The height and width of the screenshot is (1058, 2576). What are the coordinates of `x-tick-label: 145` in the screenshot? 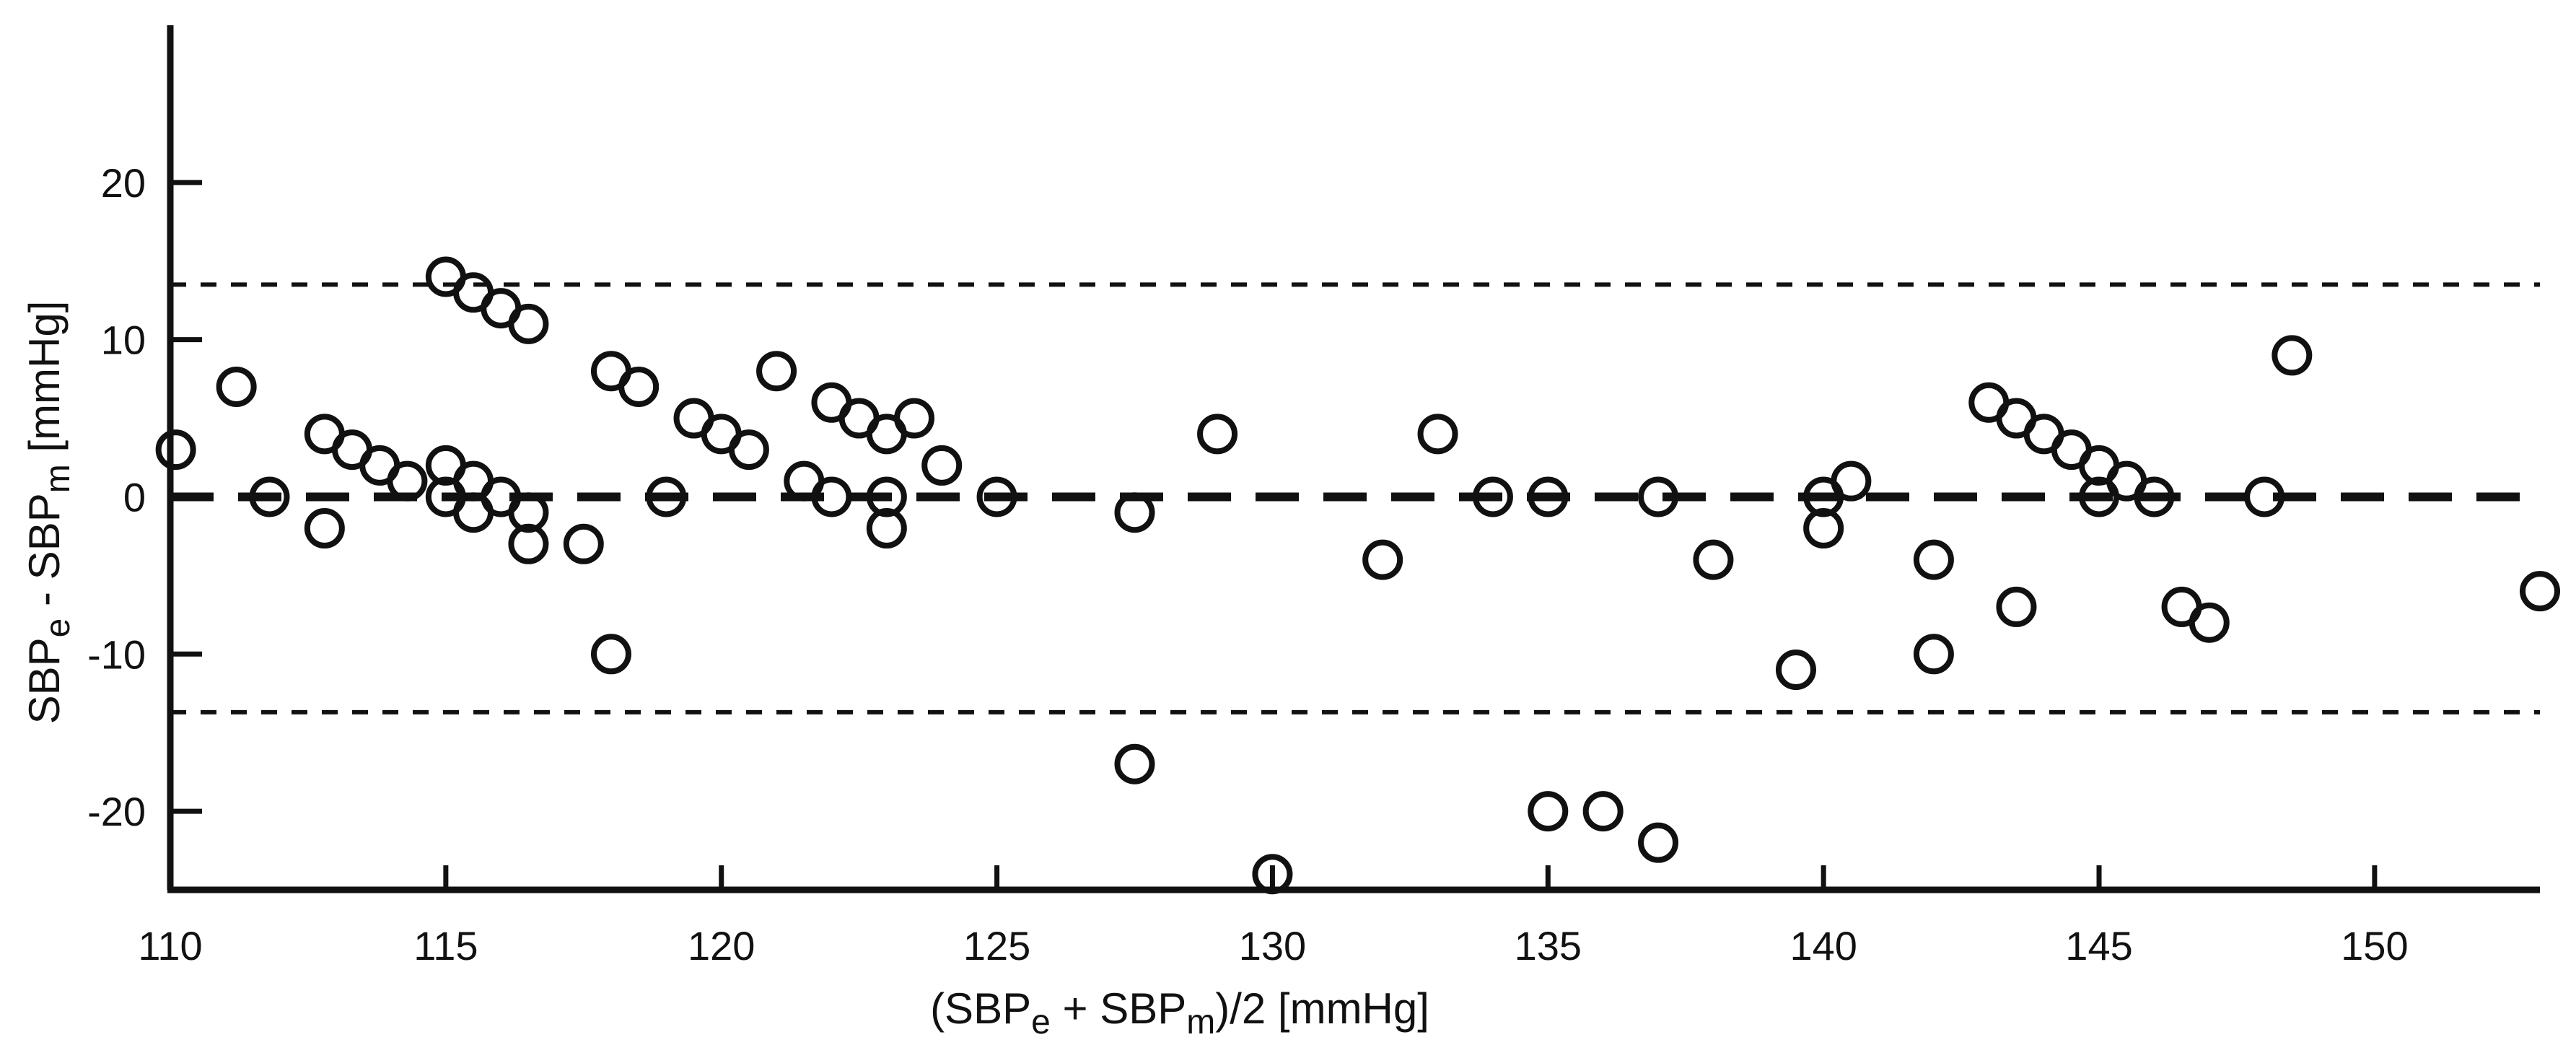 It's located at (2098, 946).